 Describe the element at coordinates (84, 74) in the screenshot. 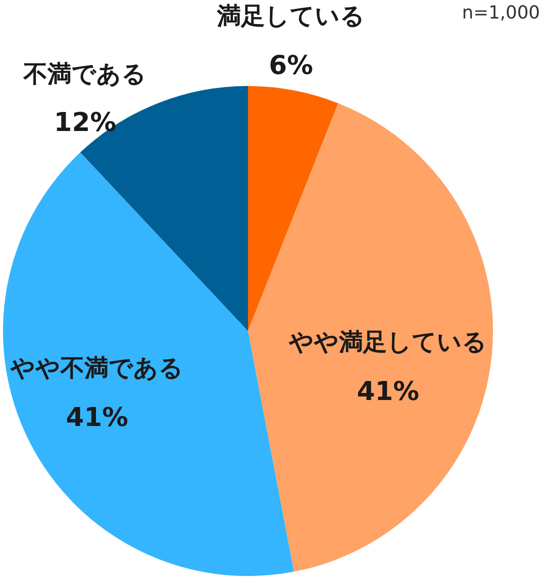

I see `slice-label: 不満である` at that location.